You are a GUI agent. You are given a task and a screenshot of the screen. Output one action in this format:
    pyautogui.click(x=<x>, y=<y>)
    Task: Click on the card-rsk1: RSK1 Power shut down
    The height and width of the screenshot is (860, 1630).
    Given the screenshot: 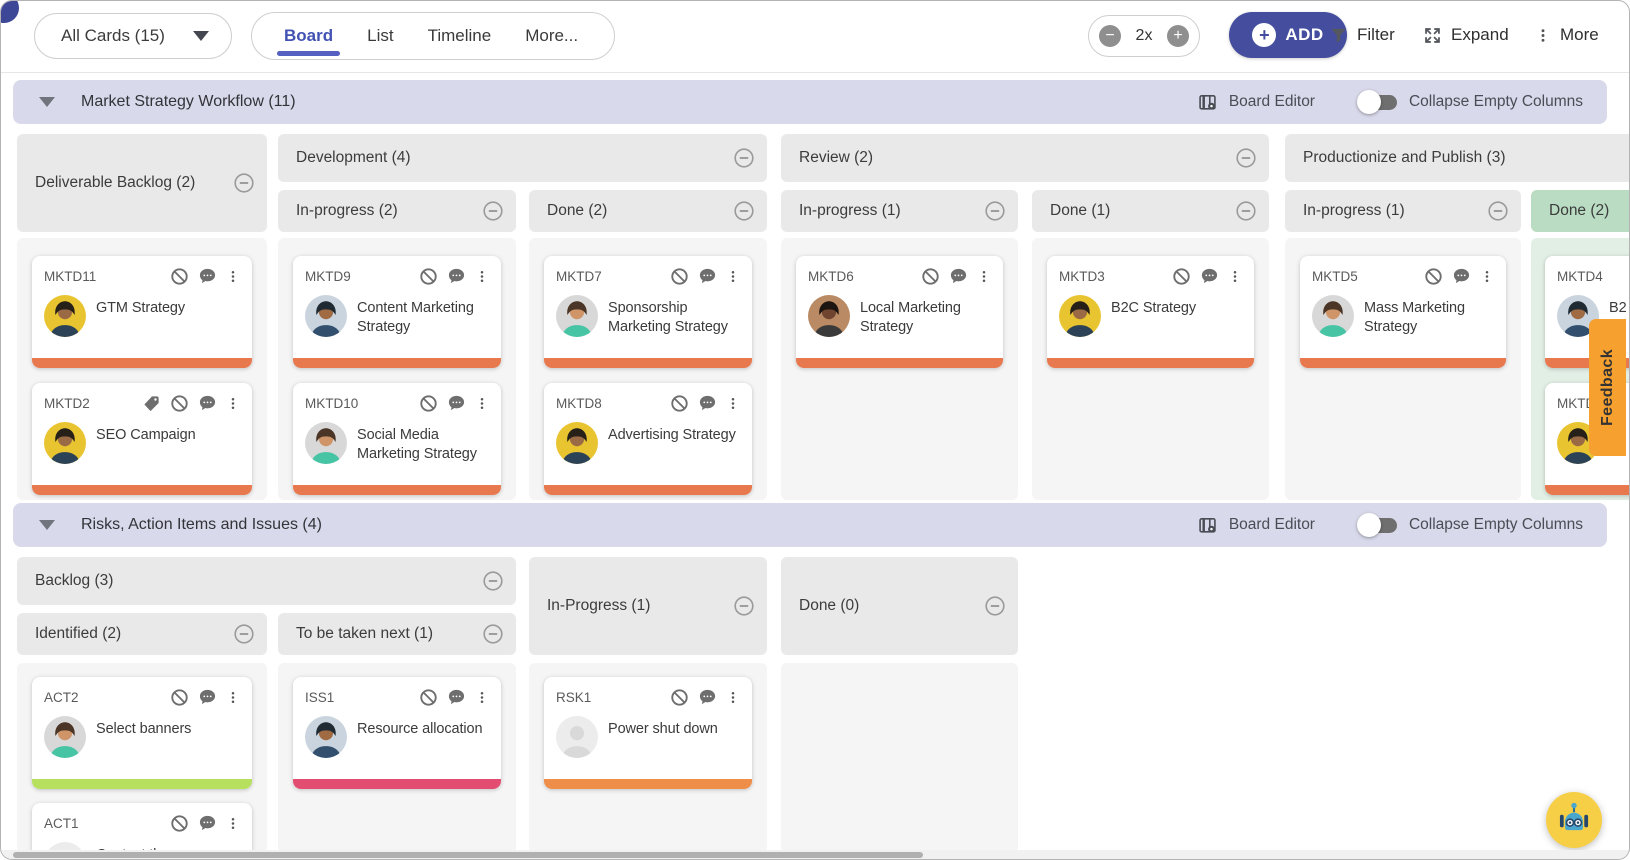 What is the action you would take?
    pyautogui.click(x=648, y=733)
    